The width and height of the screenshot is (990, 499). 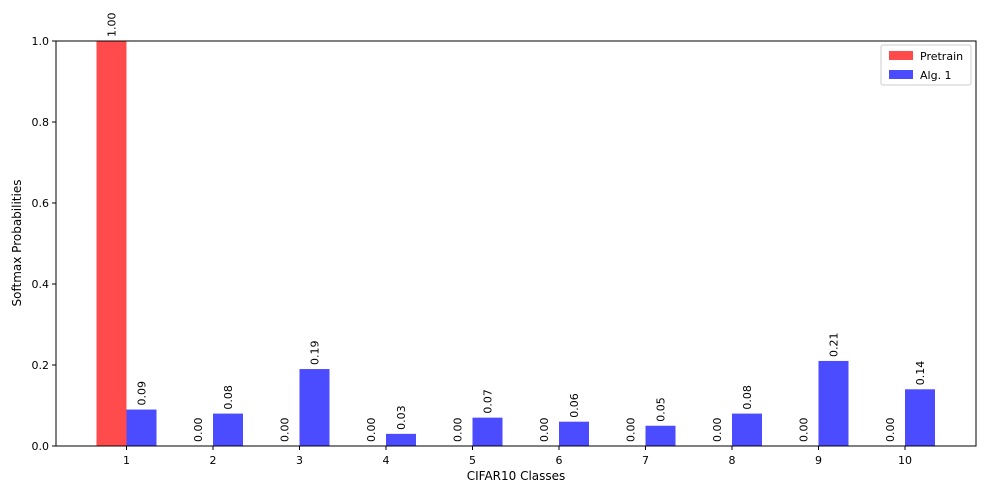 What do you see at coordinates (126, 460) in the screenshot?
I see `x-tick-label: 1` at bounding box center [126, 460].